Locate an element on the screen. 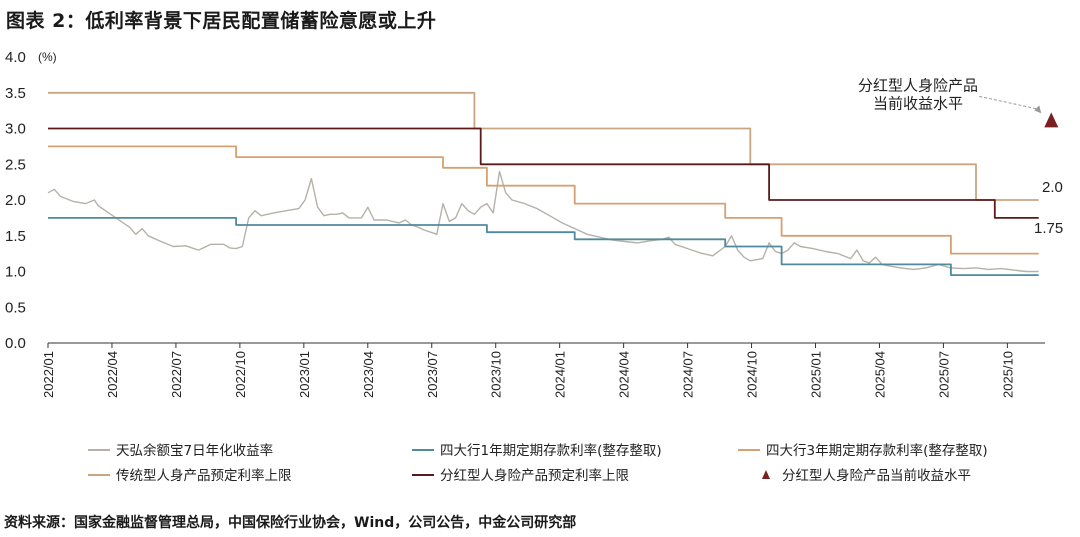 The height and width of the screenshot is (537, 1080). x-tick-label: 2022/10 is located at coordinates (240, 374).